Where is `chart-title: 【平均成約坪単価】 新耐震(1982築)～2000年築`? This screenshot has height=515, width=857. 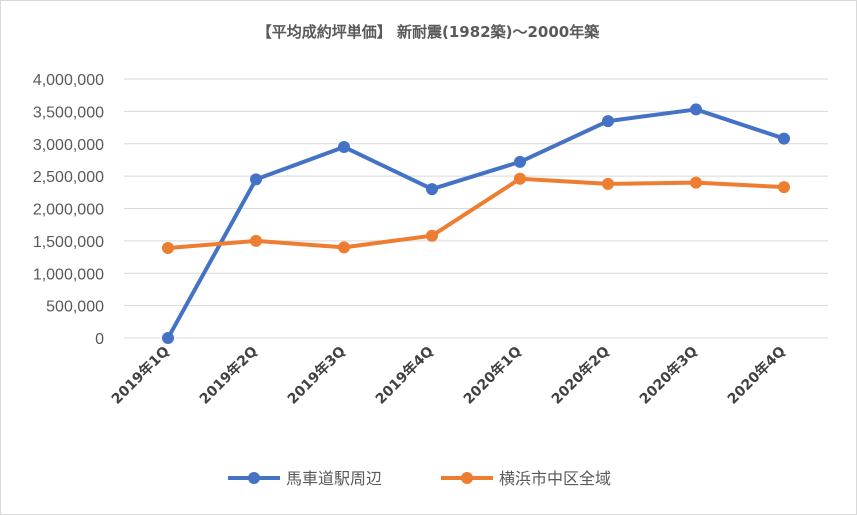 chart-title: 【平均成約坪単価】 新耐震(1982築)～2000年築 is located at coordinates (428, 32).